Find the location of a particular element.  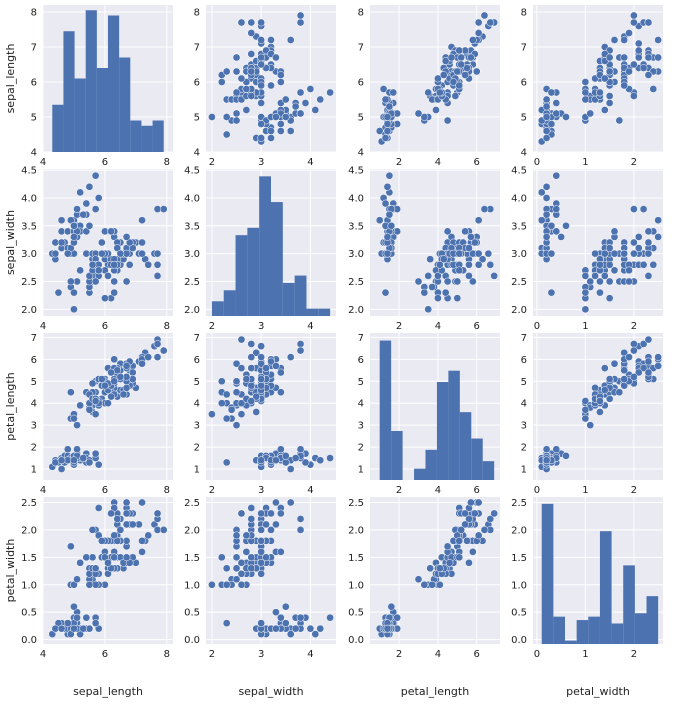

x-tick-label: 1 is located at coordinates (585, 162).